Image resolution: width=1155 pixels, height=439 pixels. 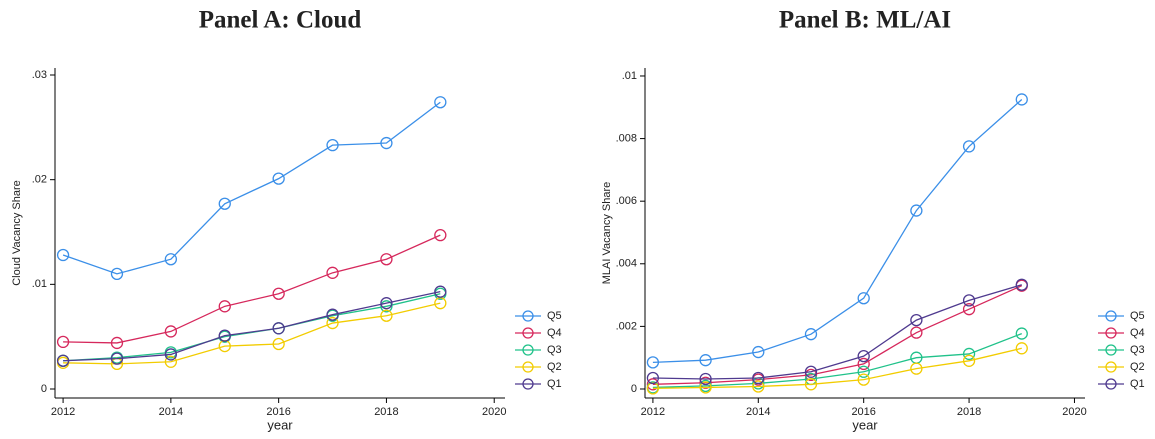 I want to click on x-tick-label: 2014, so click(x=758, y=412).